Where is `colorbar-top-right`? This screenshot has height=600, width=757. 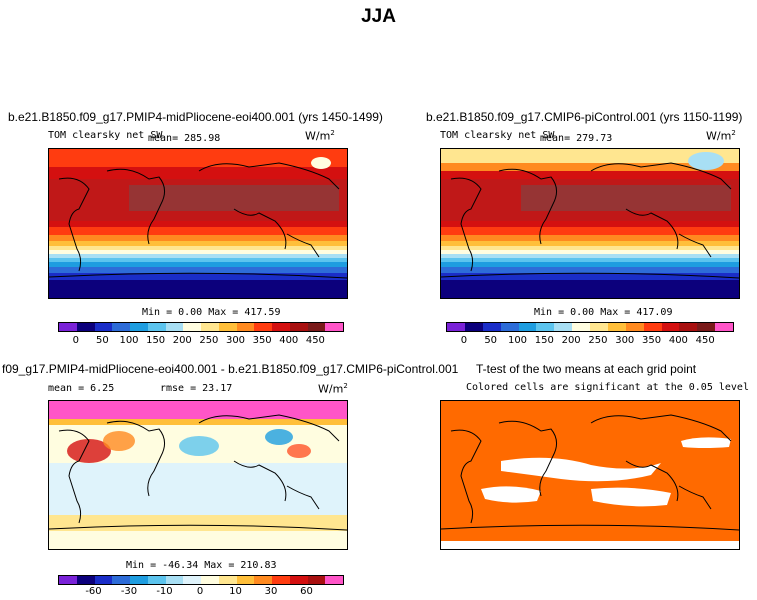 colorbar-top-right is located at coordinates (590, 327).